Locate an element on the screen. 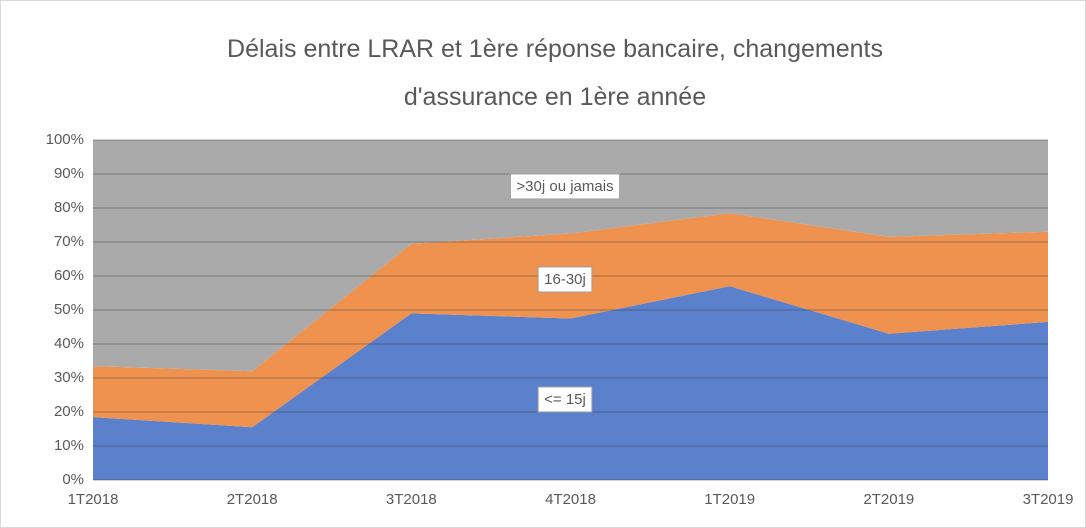  series-label: 16-30j is located at coordinates (565, 279).